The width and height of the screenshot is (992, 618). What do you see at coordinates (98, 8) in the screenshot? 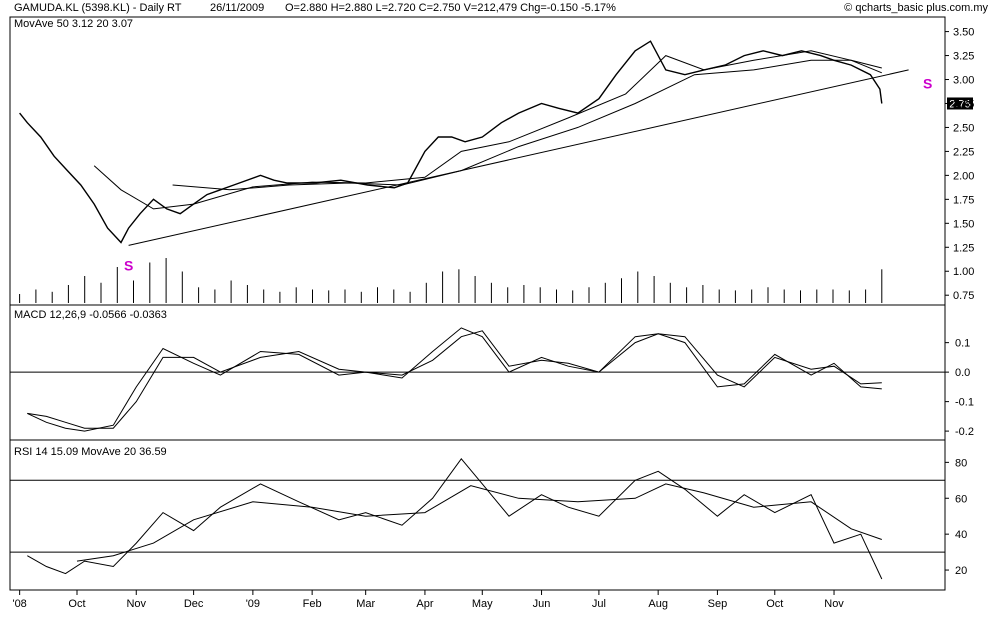
I see `chart-title: GAMUDA.KL (5398.KL) - Daily RT` at bounding box center [98, 8].